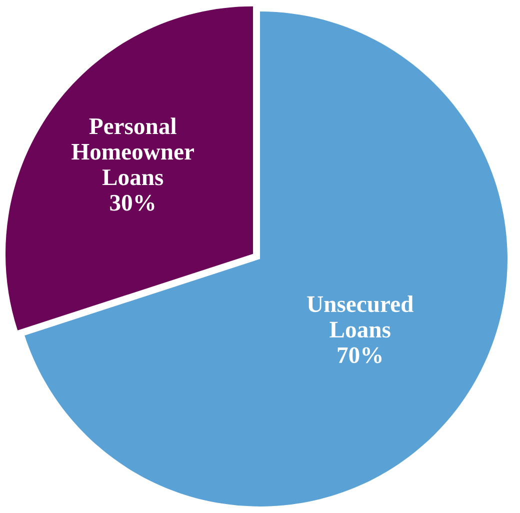  I want to click on slice-label: Unsecured Loans, so click(360, 317).